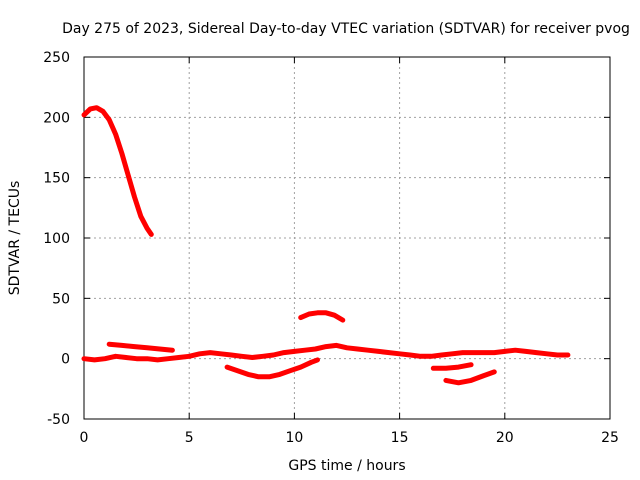 This screenshot has width=640, height=480. What do you see at coordinates (56, 58) in the screenshot?
I see `y-tick-label: 250` at bounding box center [56, 58].